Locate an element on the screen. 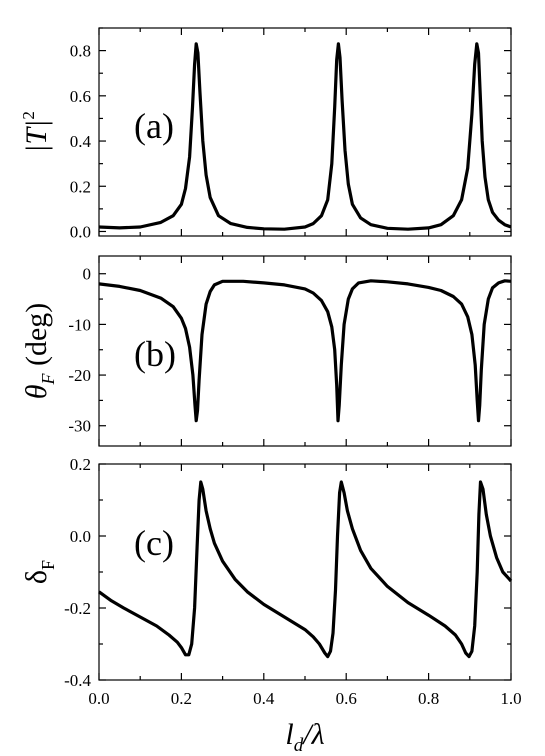  panel-label: (a) is located at coordinates (154, 126).